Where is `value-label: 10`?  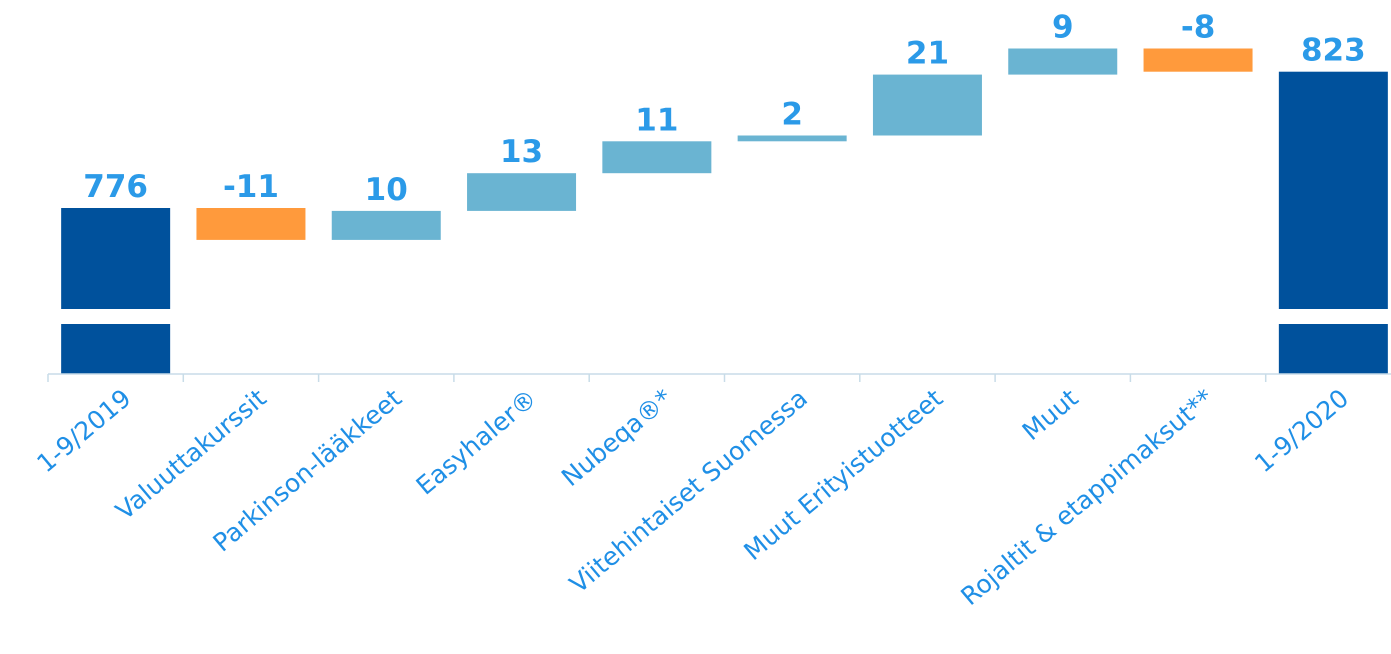 value-label: 10 is located at coordinates (386, 190).